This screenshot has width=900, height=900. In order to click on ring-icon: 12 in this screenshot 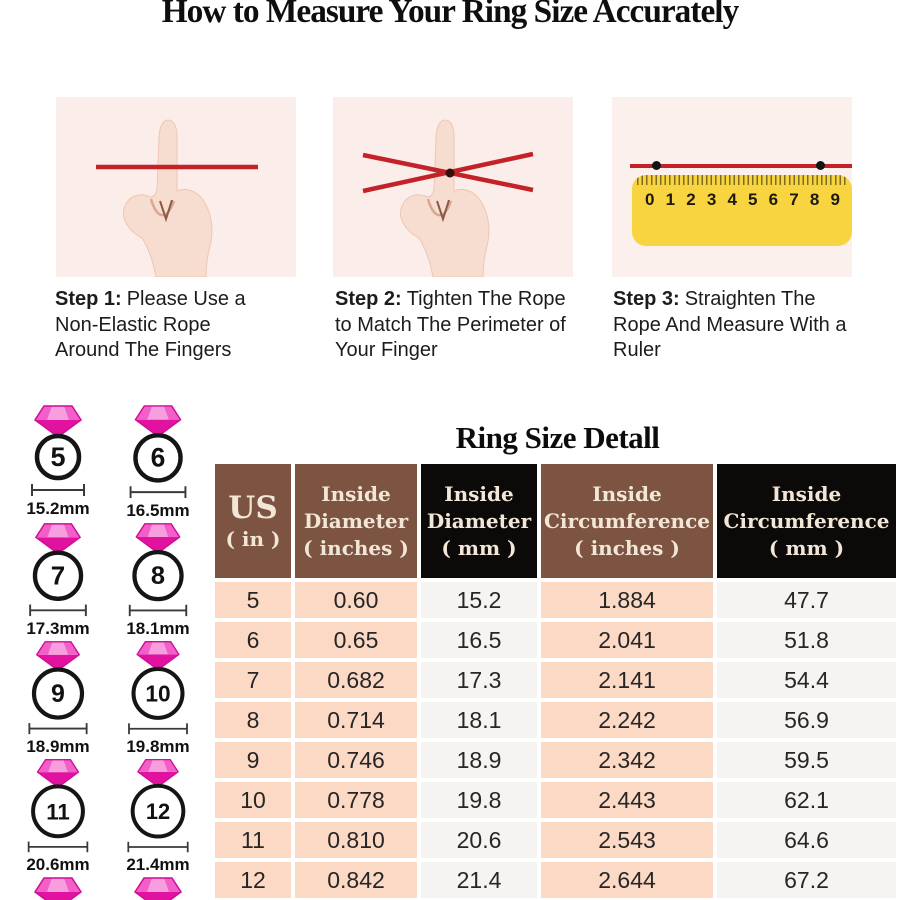, I will do `click(158, 805)`.